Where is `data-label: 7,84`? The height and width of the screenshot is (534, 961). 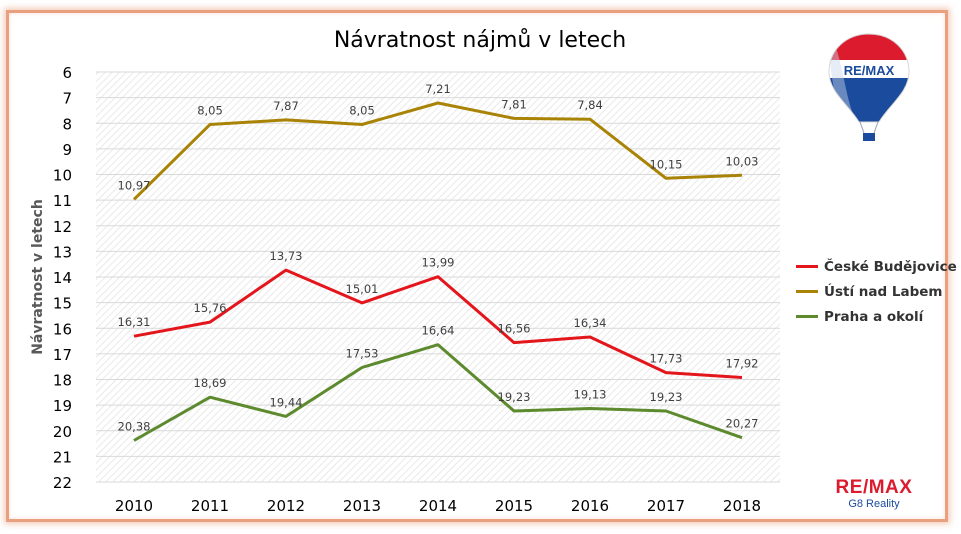
data-label: 7,84 is located at coordinates (590, 105).